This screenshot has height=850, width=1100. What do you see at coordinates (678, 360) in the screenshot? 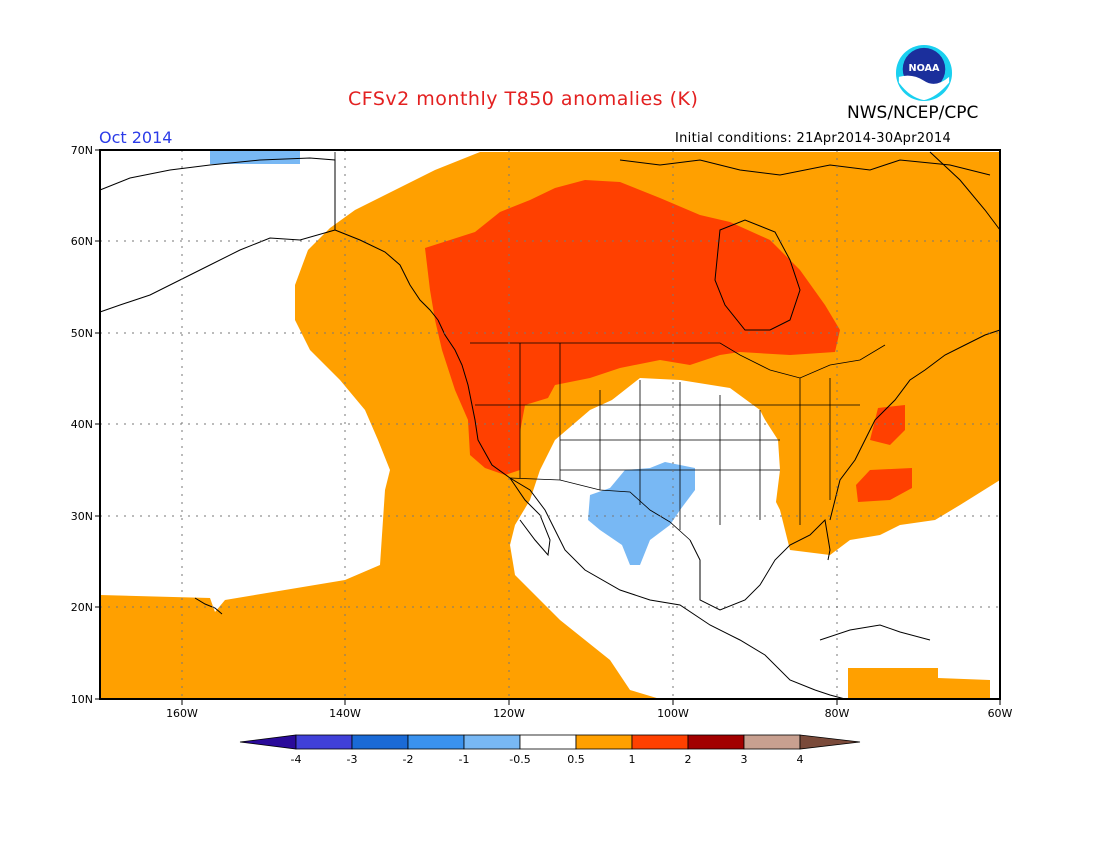
I see `canada-us-border` at bounding box center [678, 360].